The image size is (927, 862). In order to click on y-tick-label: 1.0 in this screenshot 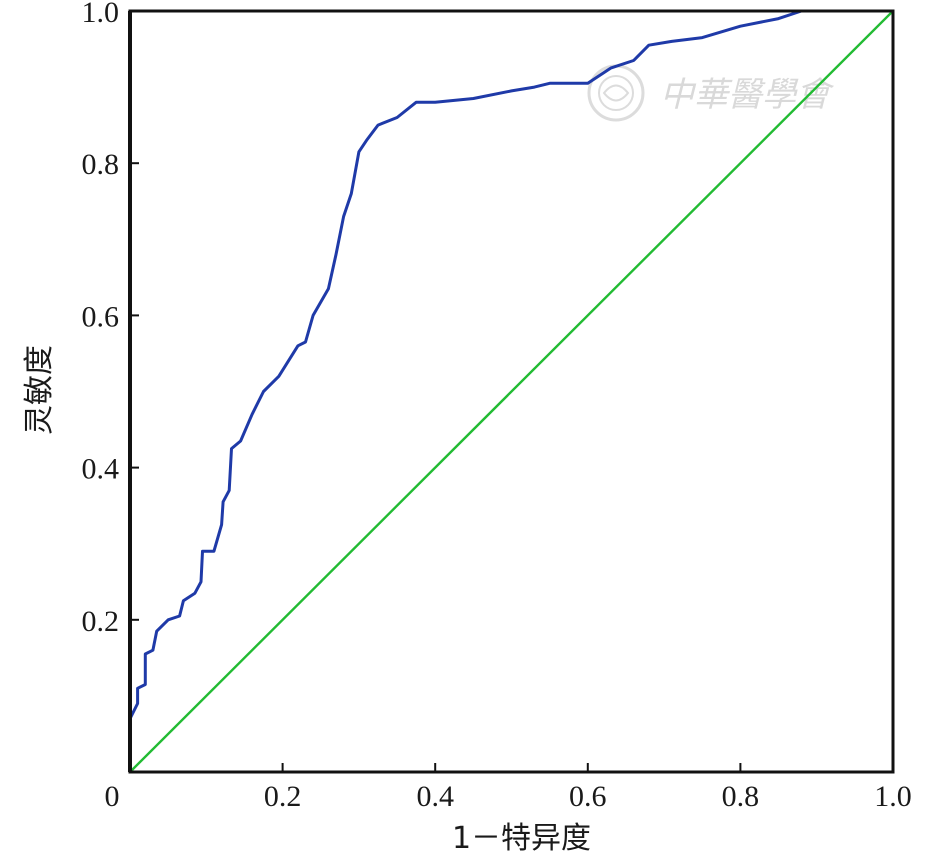, I will do `click(101, 14)`.